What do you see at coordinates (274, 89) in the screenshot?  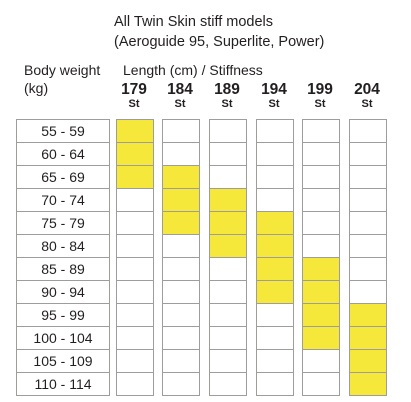 I see `length-value: 194` at bounding box center [274, 89].